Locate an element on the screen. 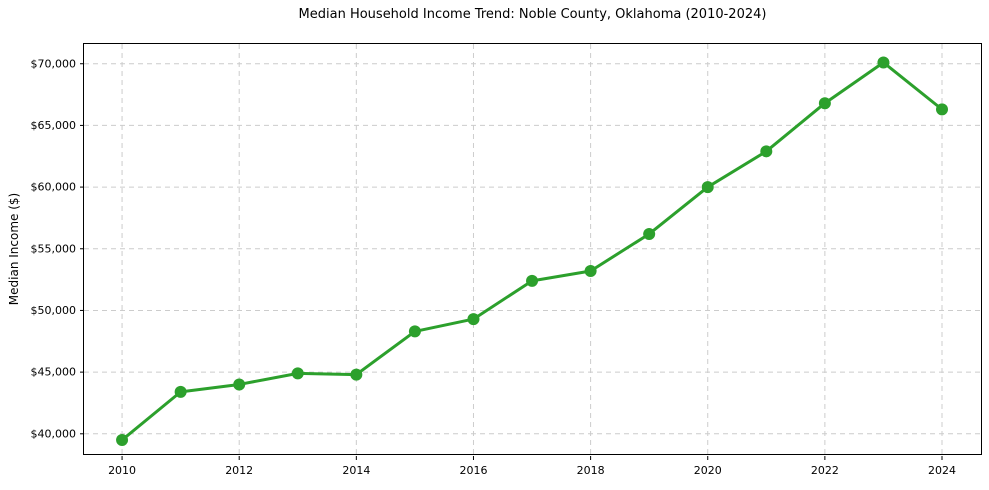 This screenshot has width=989, height=490. data-point-2021 is located at coordinates (766, 151).